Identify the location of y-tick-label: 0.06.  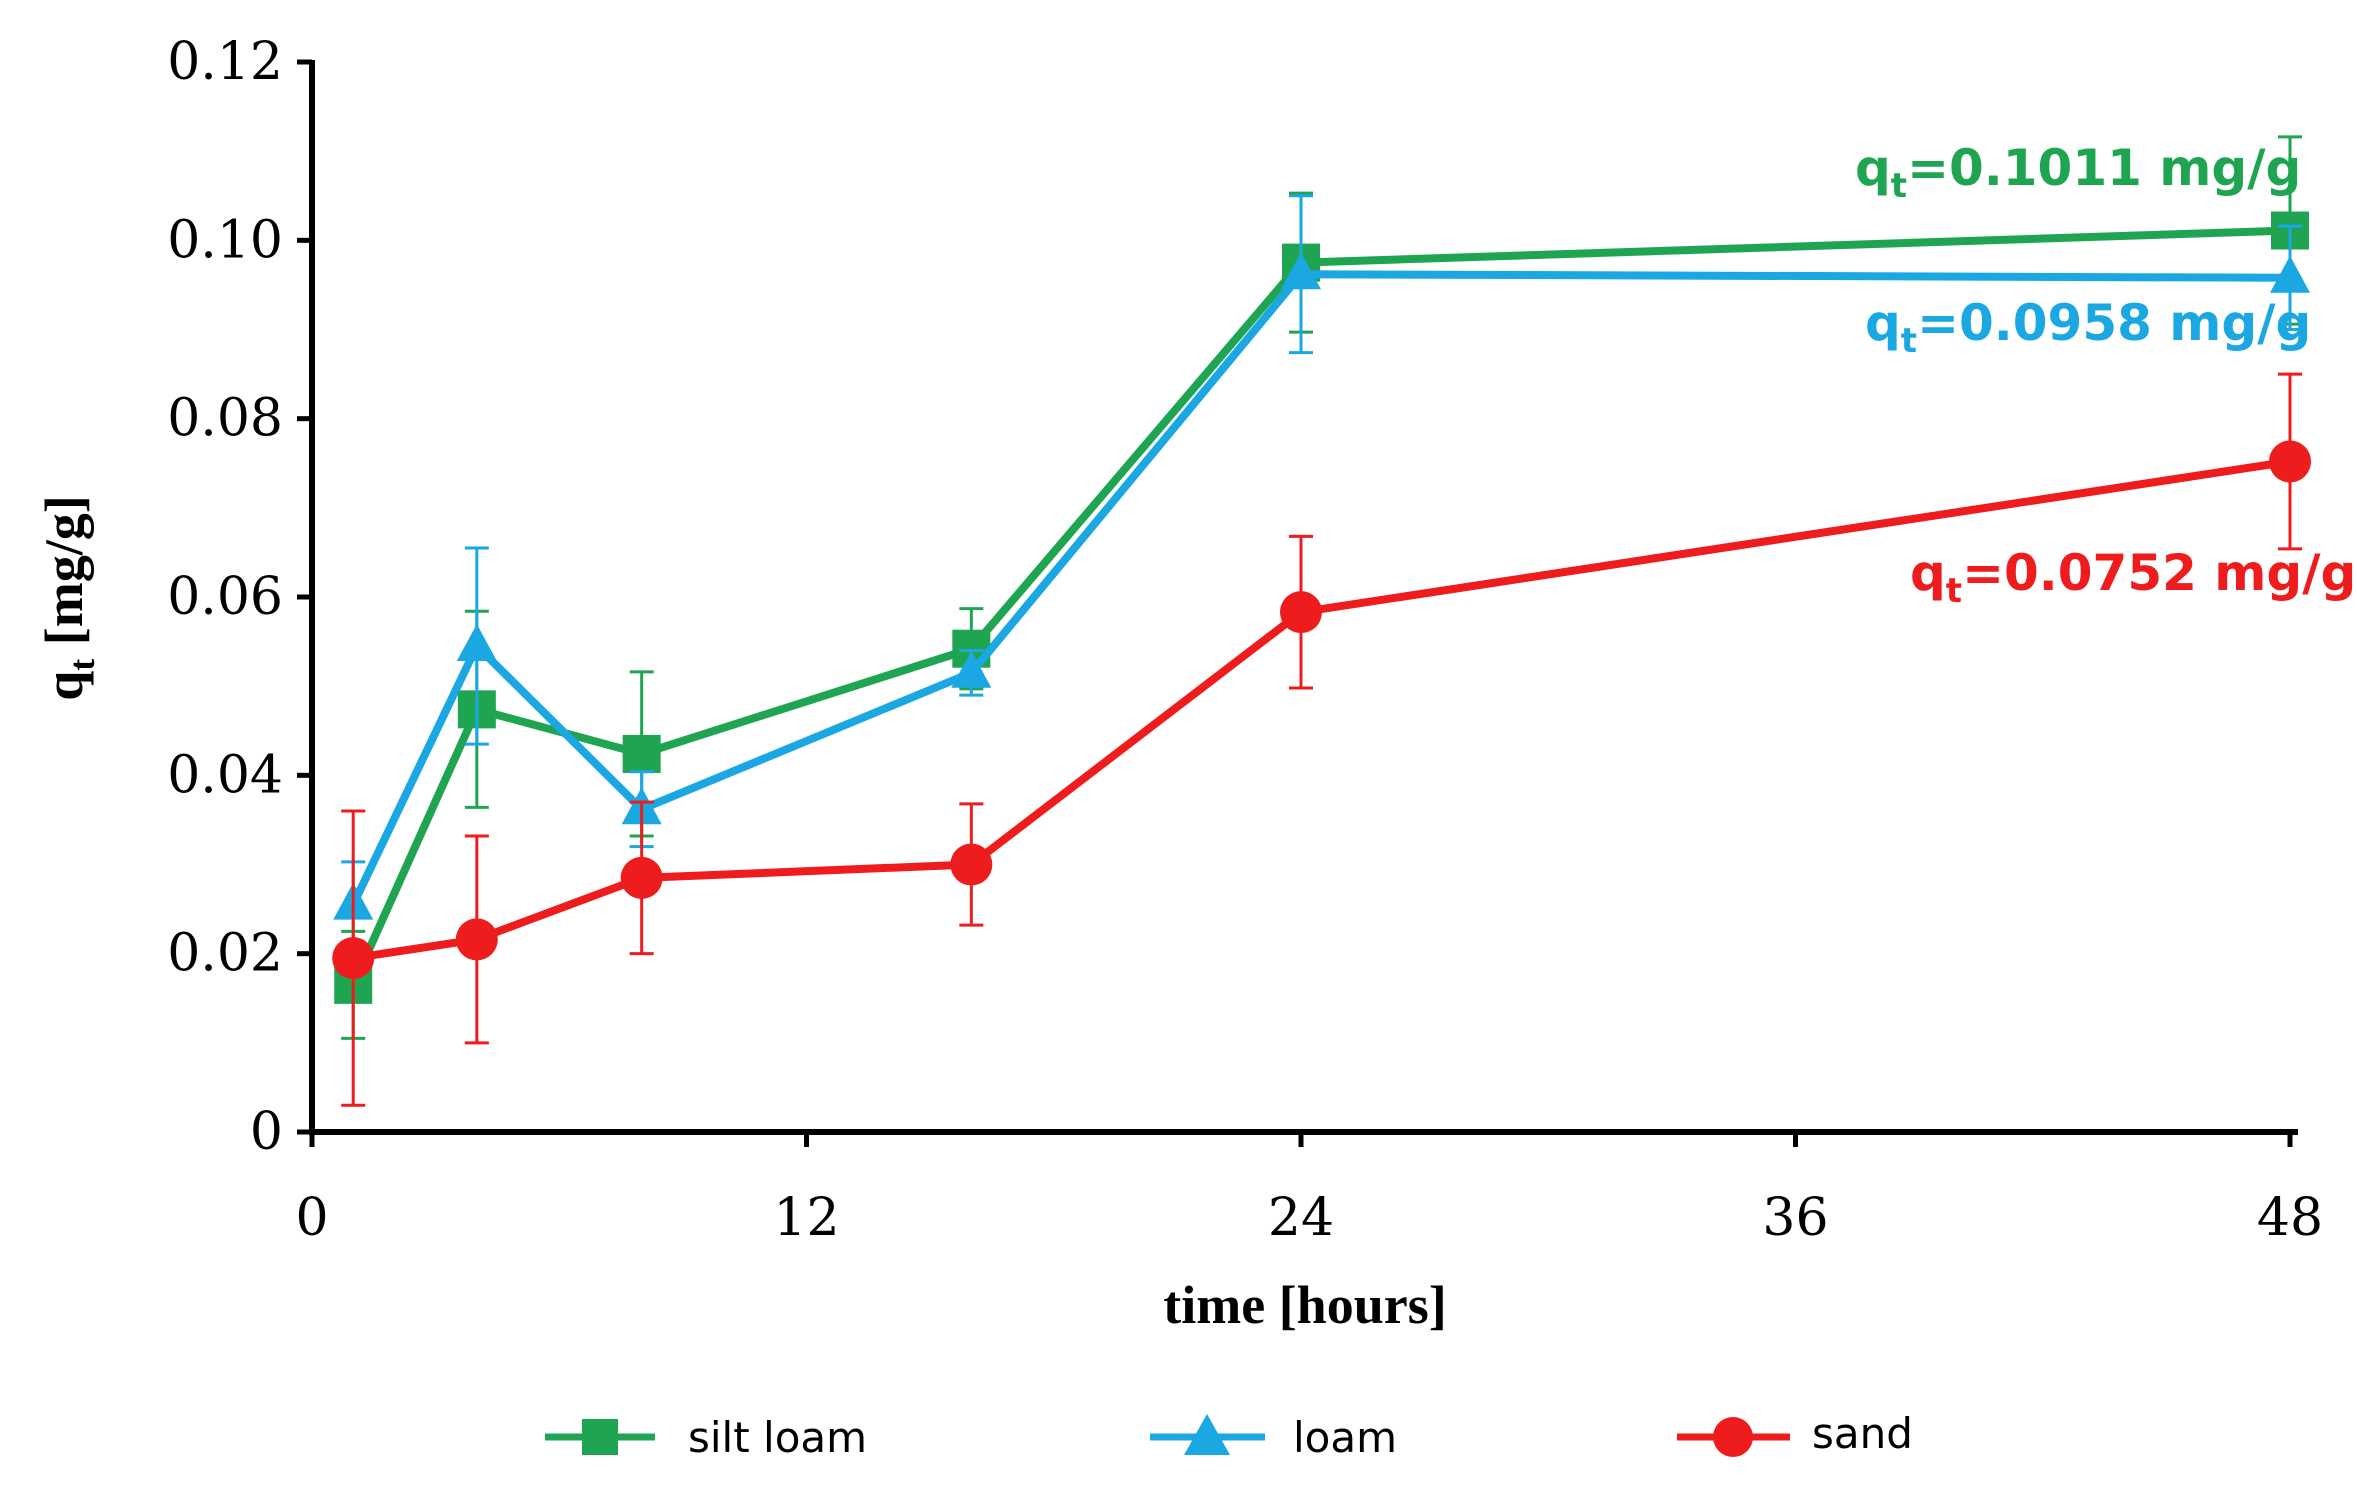
(225, 597).